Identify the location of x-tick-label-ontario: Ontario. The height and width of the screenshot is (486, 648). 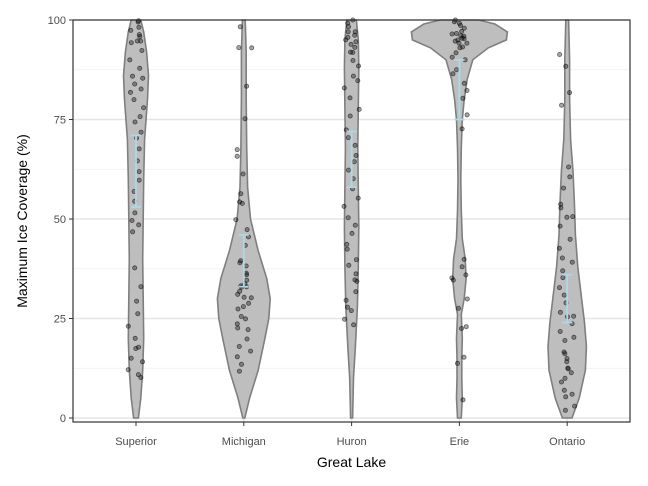
(567, 442).